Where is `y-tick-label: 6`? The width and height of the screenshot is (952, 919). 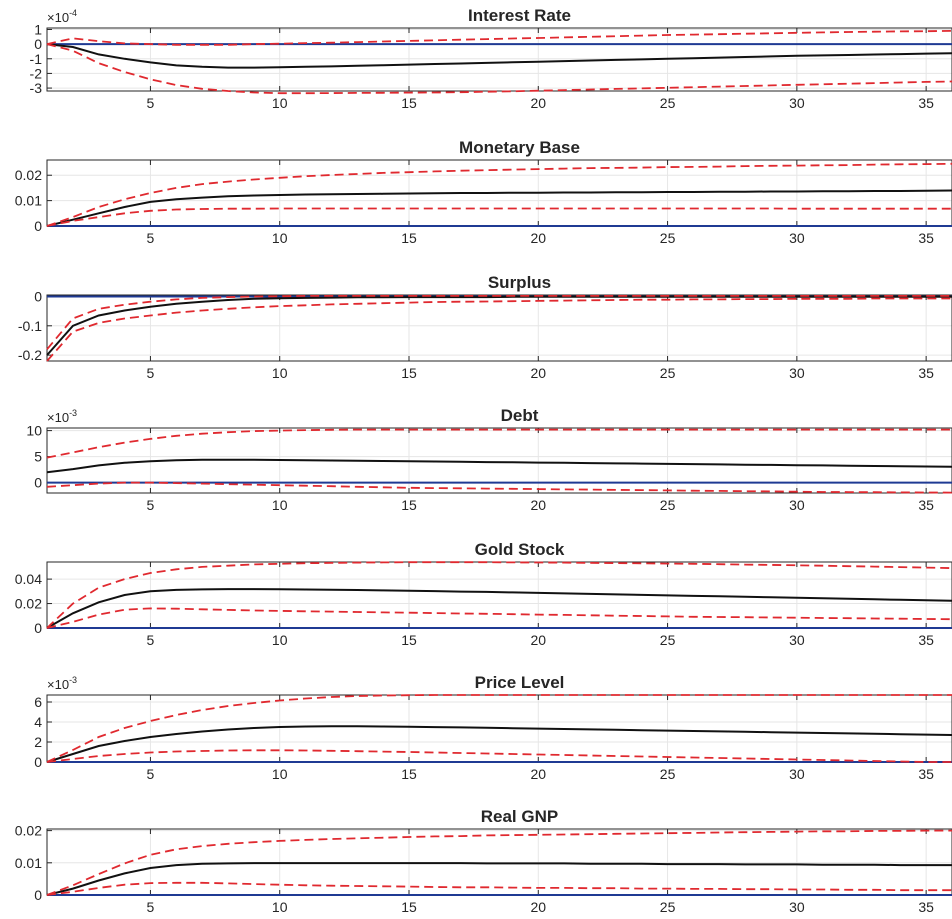
y-tick-label: 6 is located at coordinates (38, 702).